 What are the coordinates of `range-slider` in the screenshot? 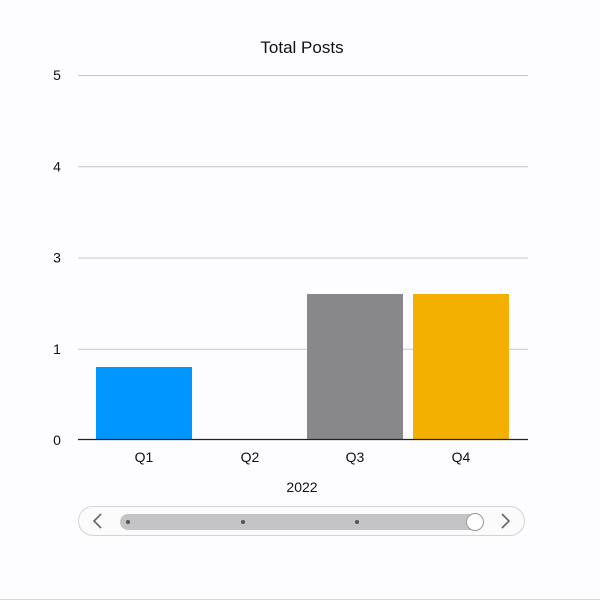 It's located at (301, 521).